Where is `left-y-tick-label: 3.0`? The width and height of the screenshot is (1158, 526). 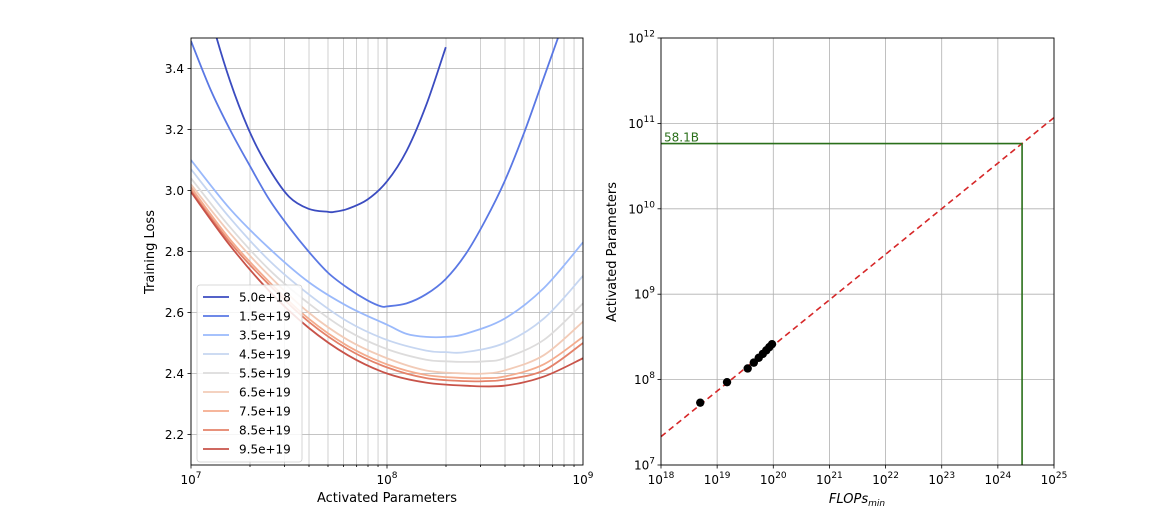
left-y-tick-label: 3.0 is located at coordinates (174, 191).